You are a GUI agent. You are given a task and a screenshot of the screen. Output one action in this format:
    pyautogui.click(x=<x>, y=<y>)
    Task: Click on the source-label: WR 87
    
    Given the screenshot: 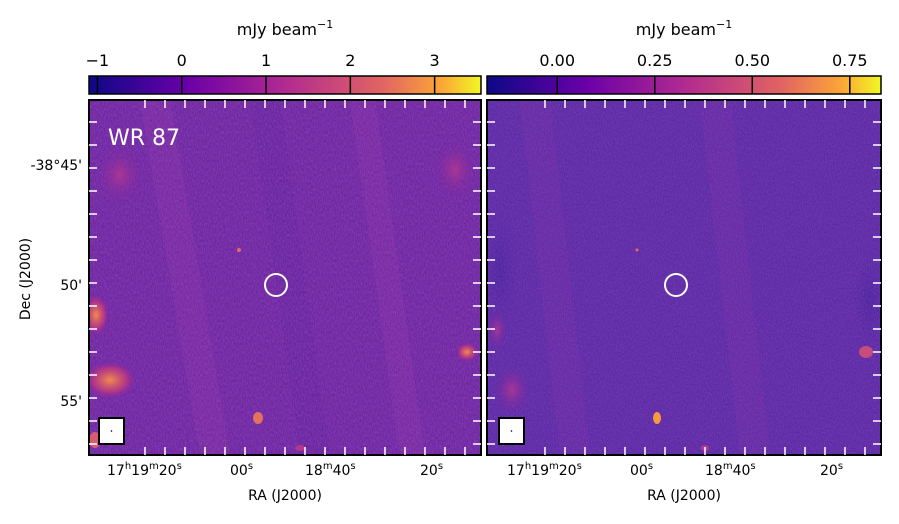 What is the action you would take?
    pyautogui.click(x=144, y=138)
    